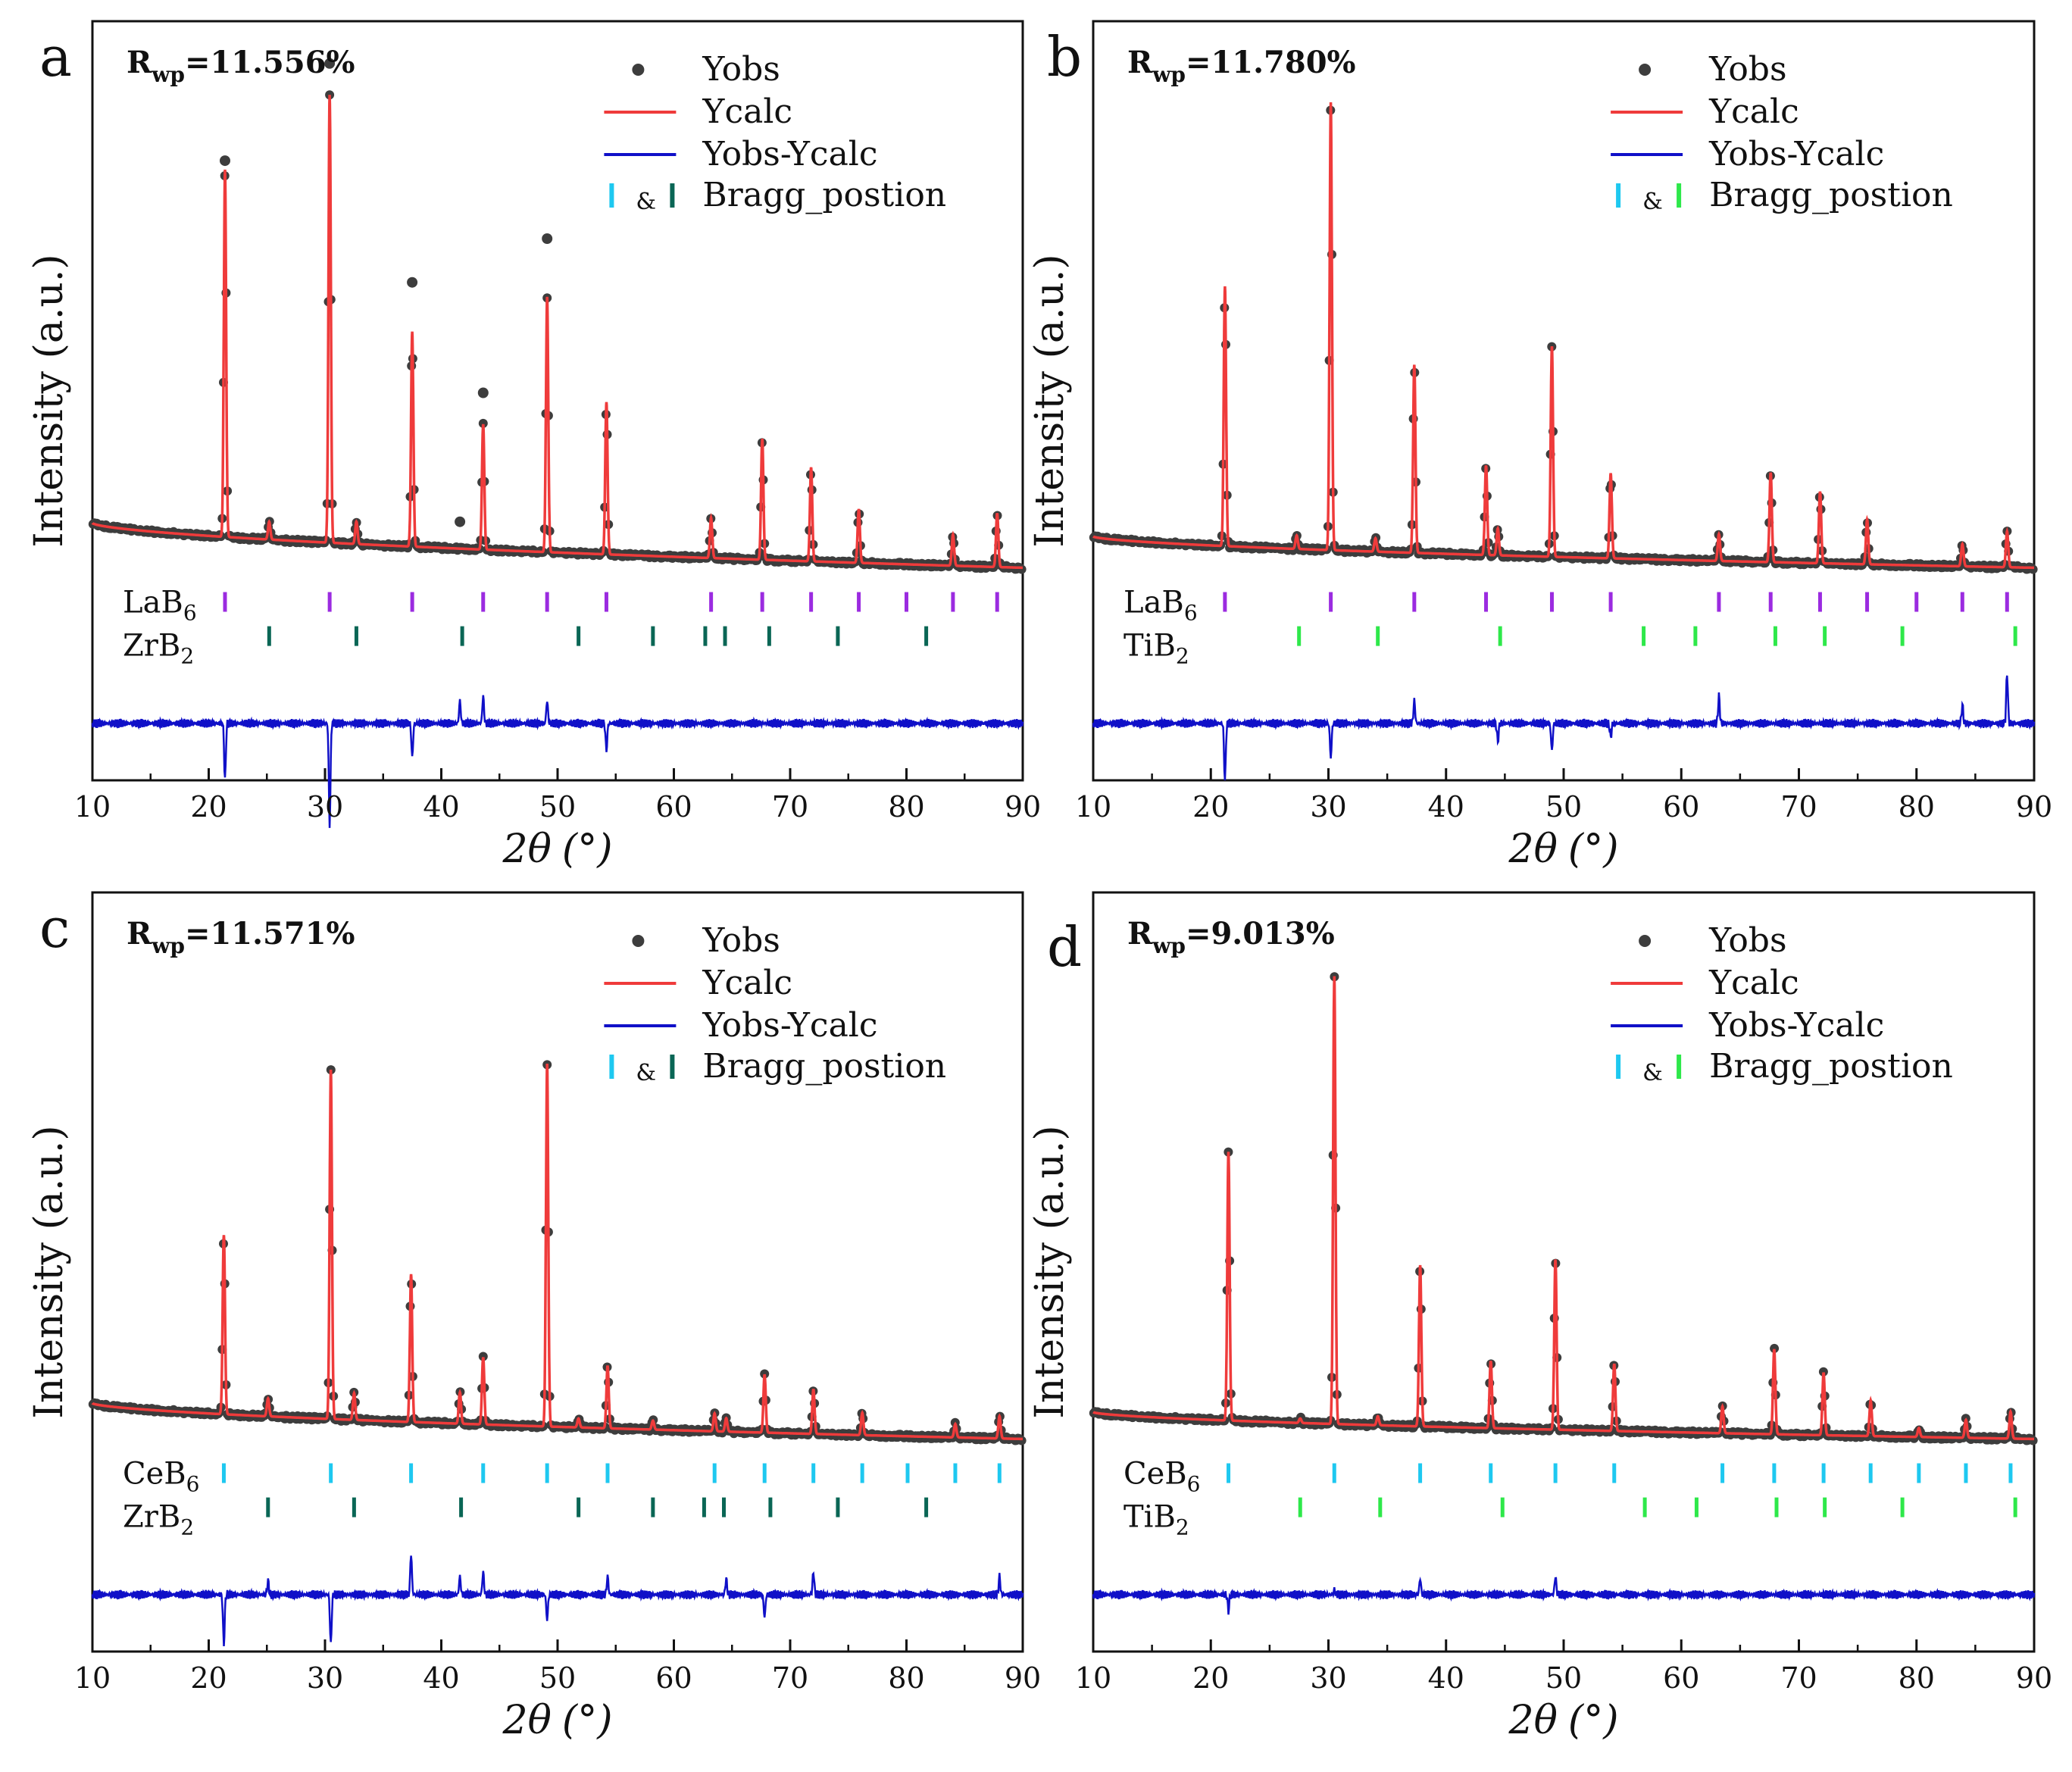  I want to click on rwp-label: Rwp=11.571%, so click(241, 937).